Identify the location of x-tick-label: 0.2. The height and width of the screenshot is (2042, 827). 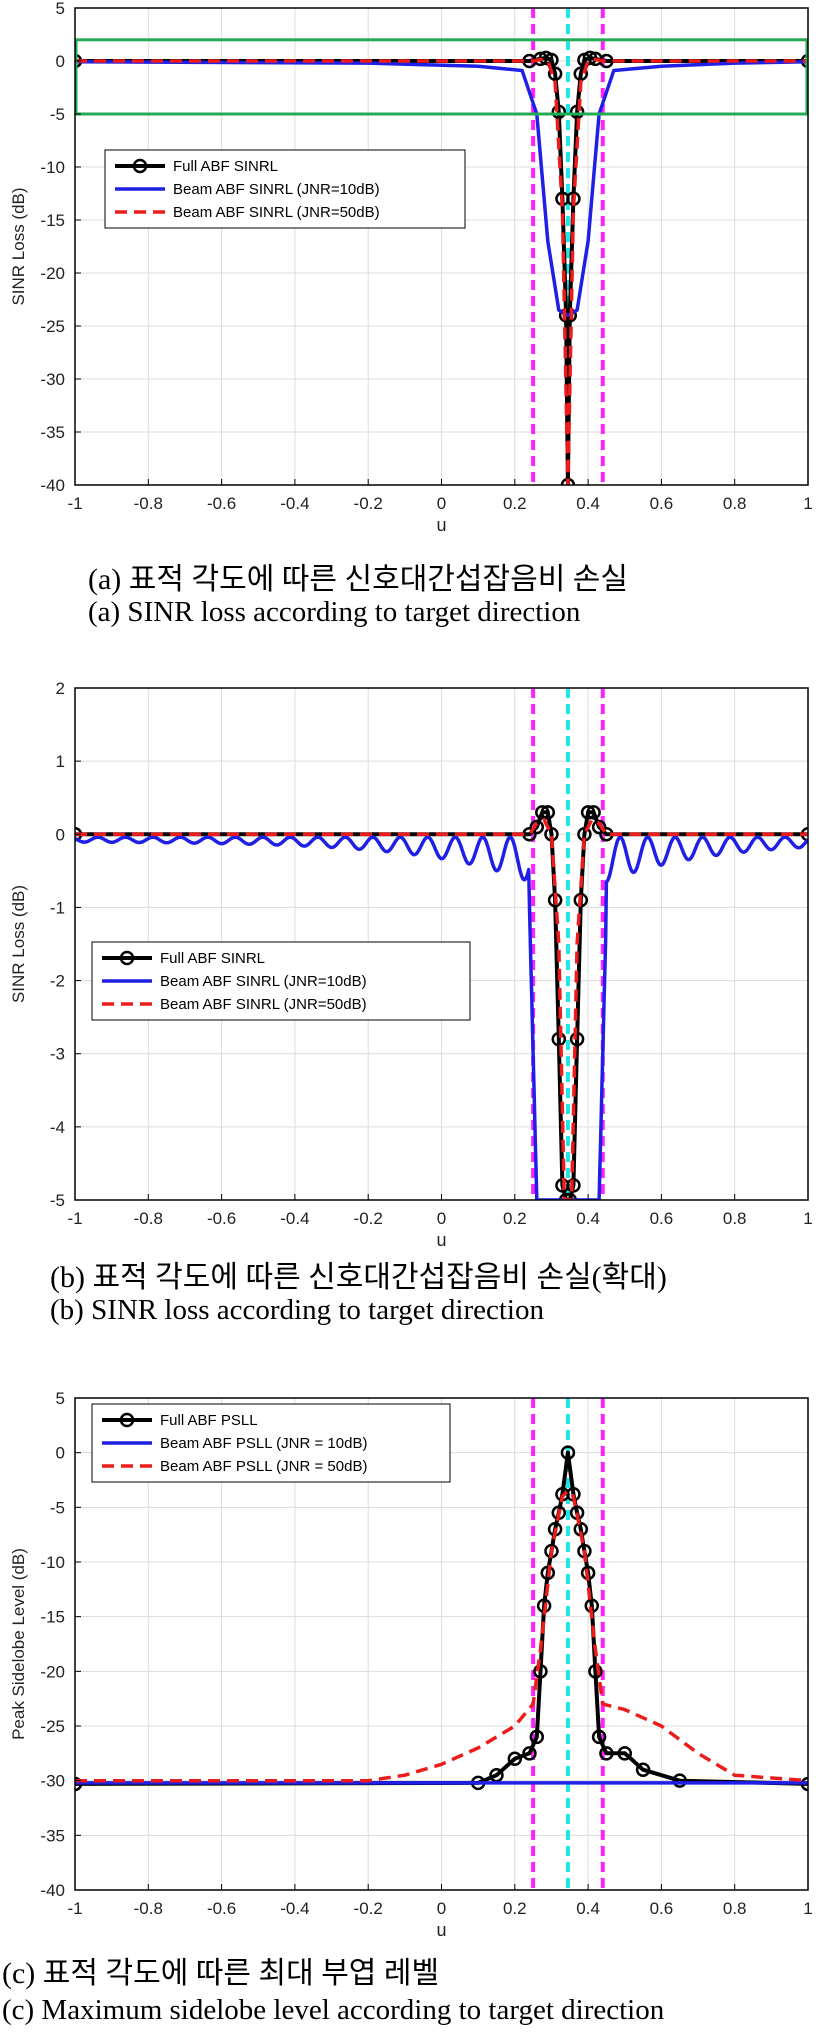
(515, 503).